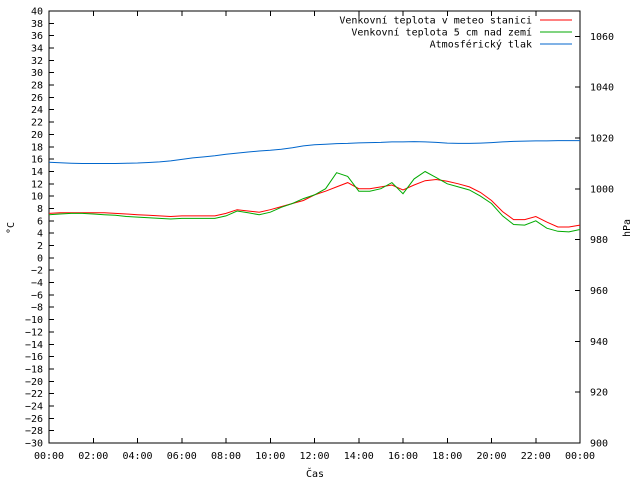  Describe the element at coordinates (314, 456) in the screenshot. I see `x-tick-label: 12:00` at that location.